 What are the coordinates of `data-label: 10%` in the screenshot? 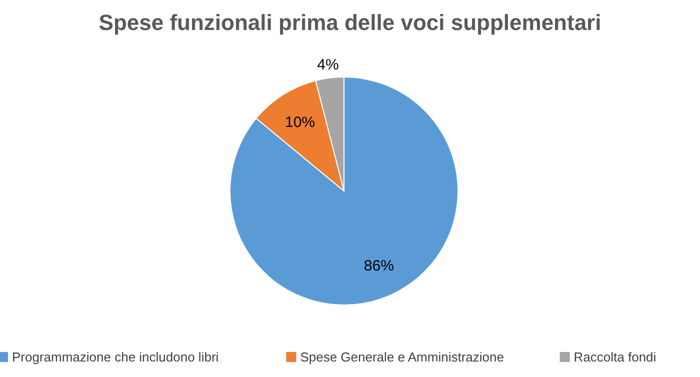 It's located at (300, 122).